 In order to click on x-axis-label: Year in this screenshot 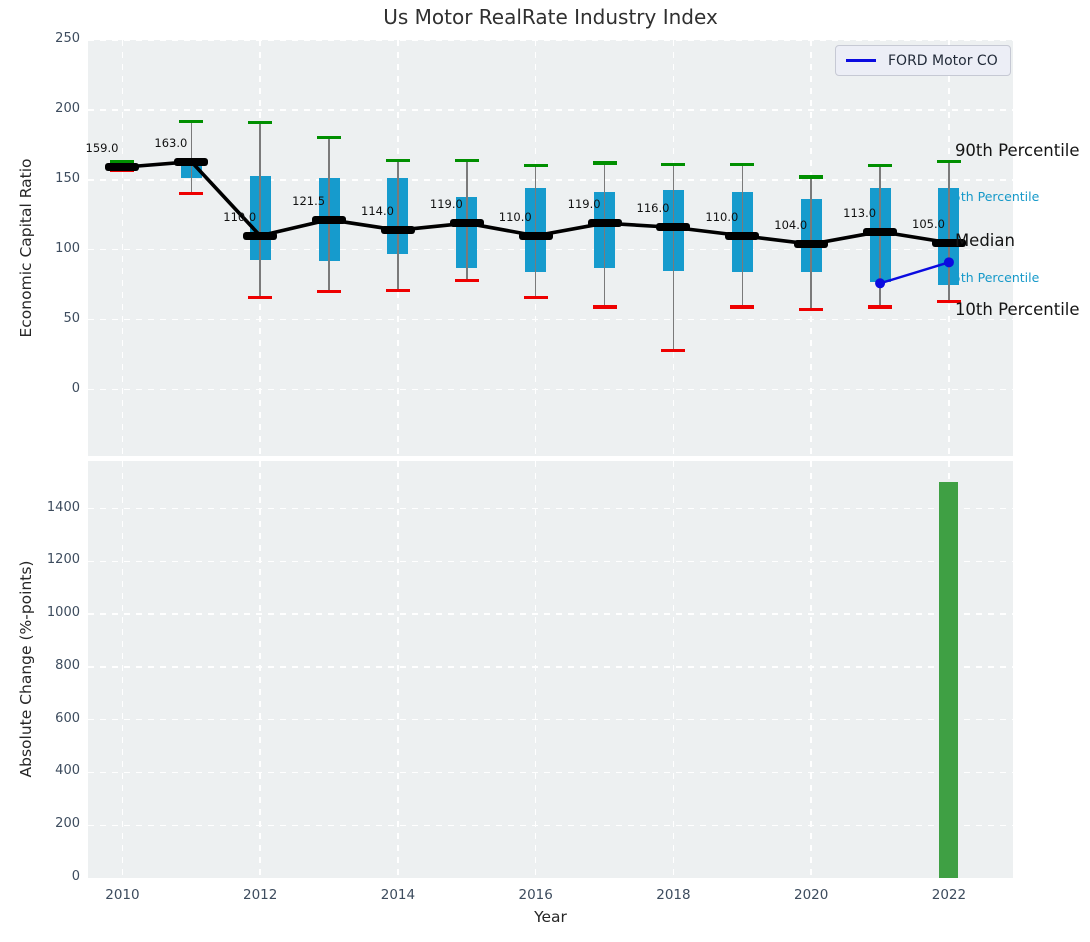, I will do `click(550, 917)`.